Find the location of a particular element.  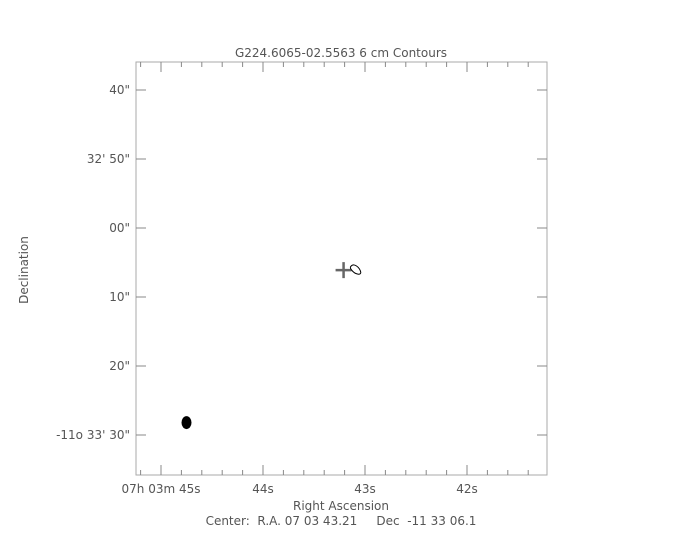

y-tick-label: 10" is located at coordinates (119, 297).